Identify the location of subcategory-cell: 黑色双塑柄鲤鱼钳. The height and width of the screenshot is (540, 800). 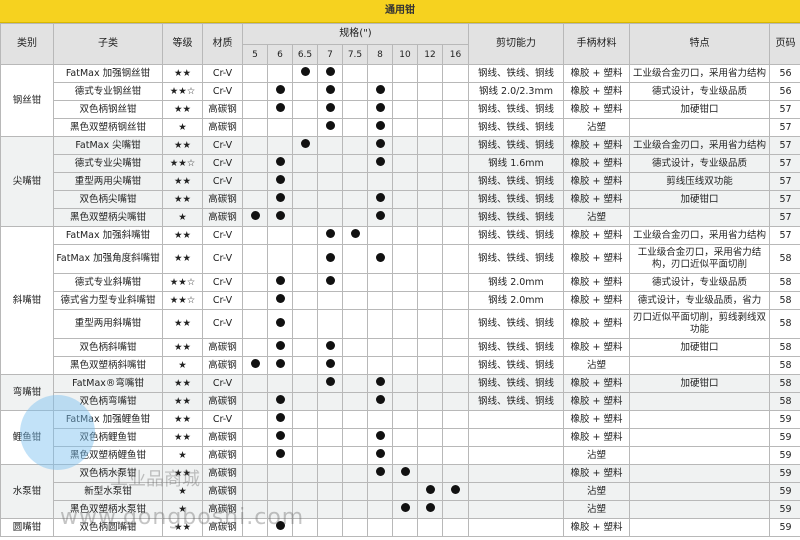
(108, 455).